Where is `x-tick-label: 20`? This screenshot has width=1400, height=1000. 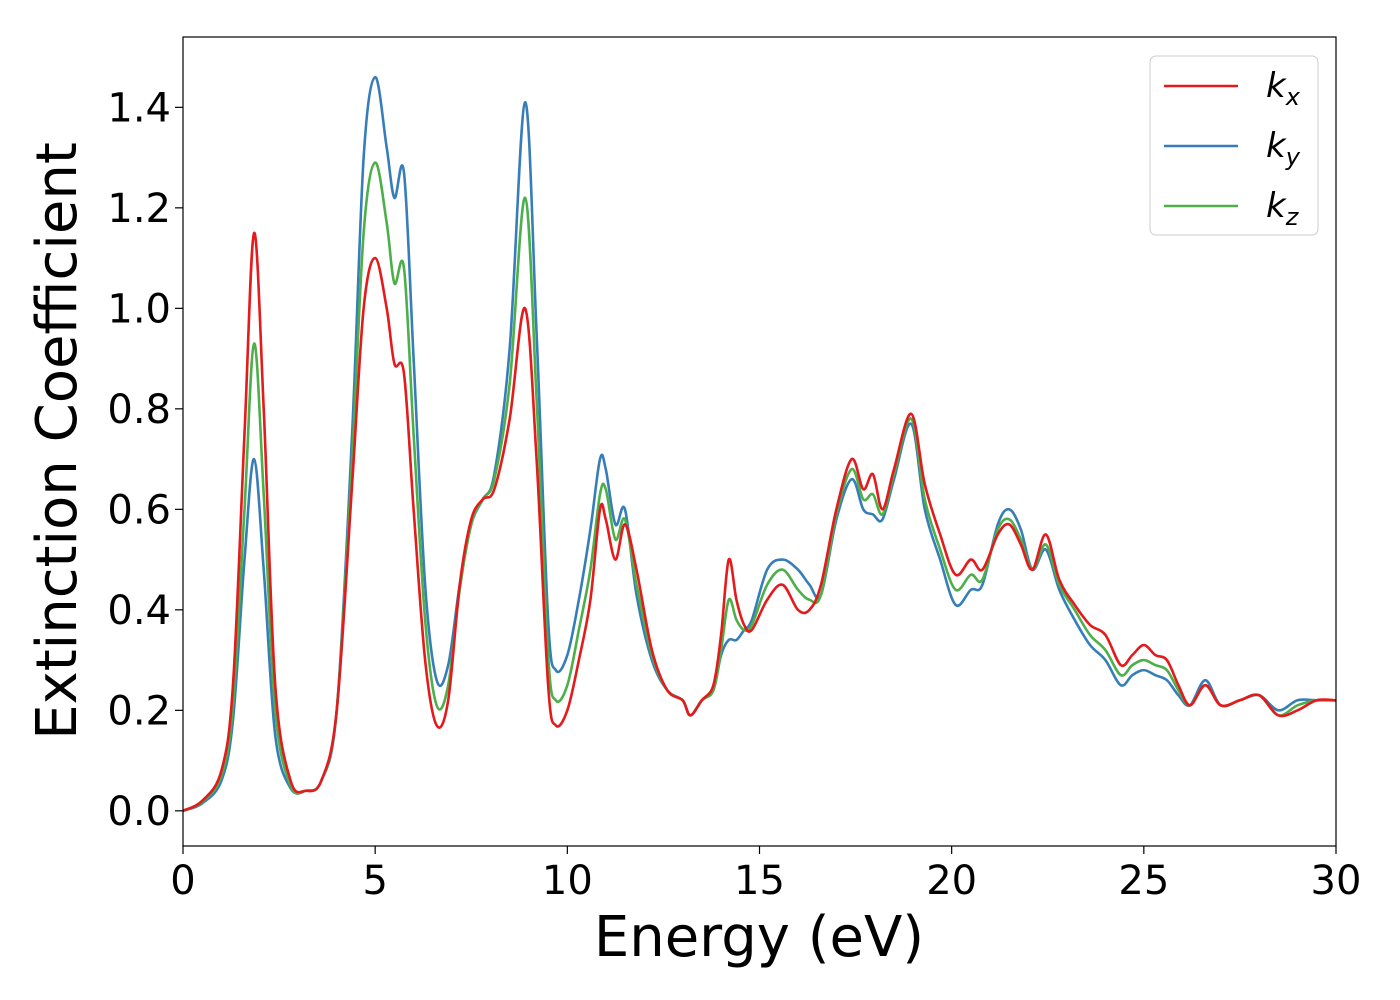
x-tick-label: 20 is located at coordinates (951, 881).